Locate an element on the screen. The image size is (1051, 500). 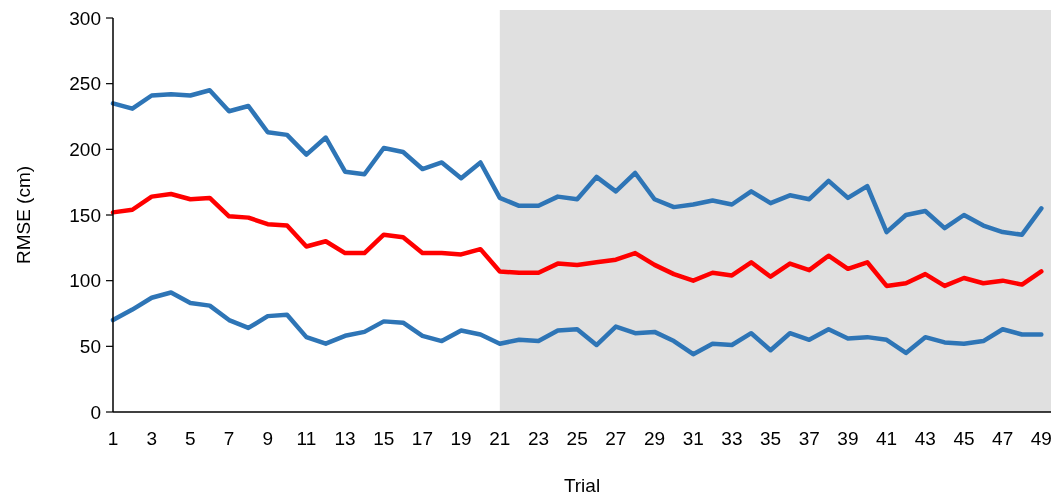
y-tick-label: 250 is located at coordinates (85, 84).